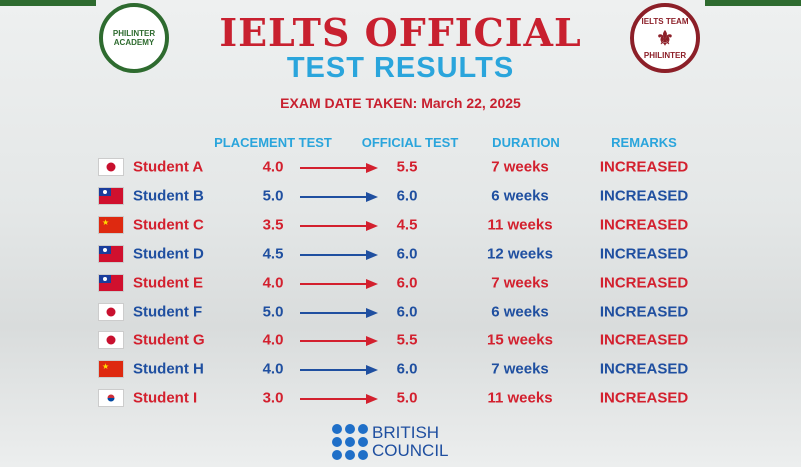 The image size is (801, 467). Describe the element at coordinates (400, 103) in the screenshot. I see `exam-date: EXAM DATE TAKEN: March 22, 2025` at that location.